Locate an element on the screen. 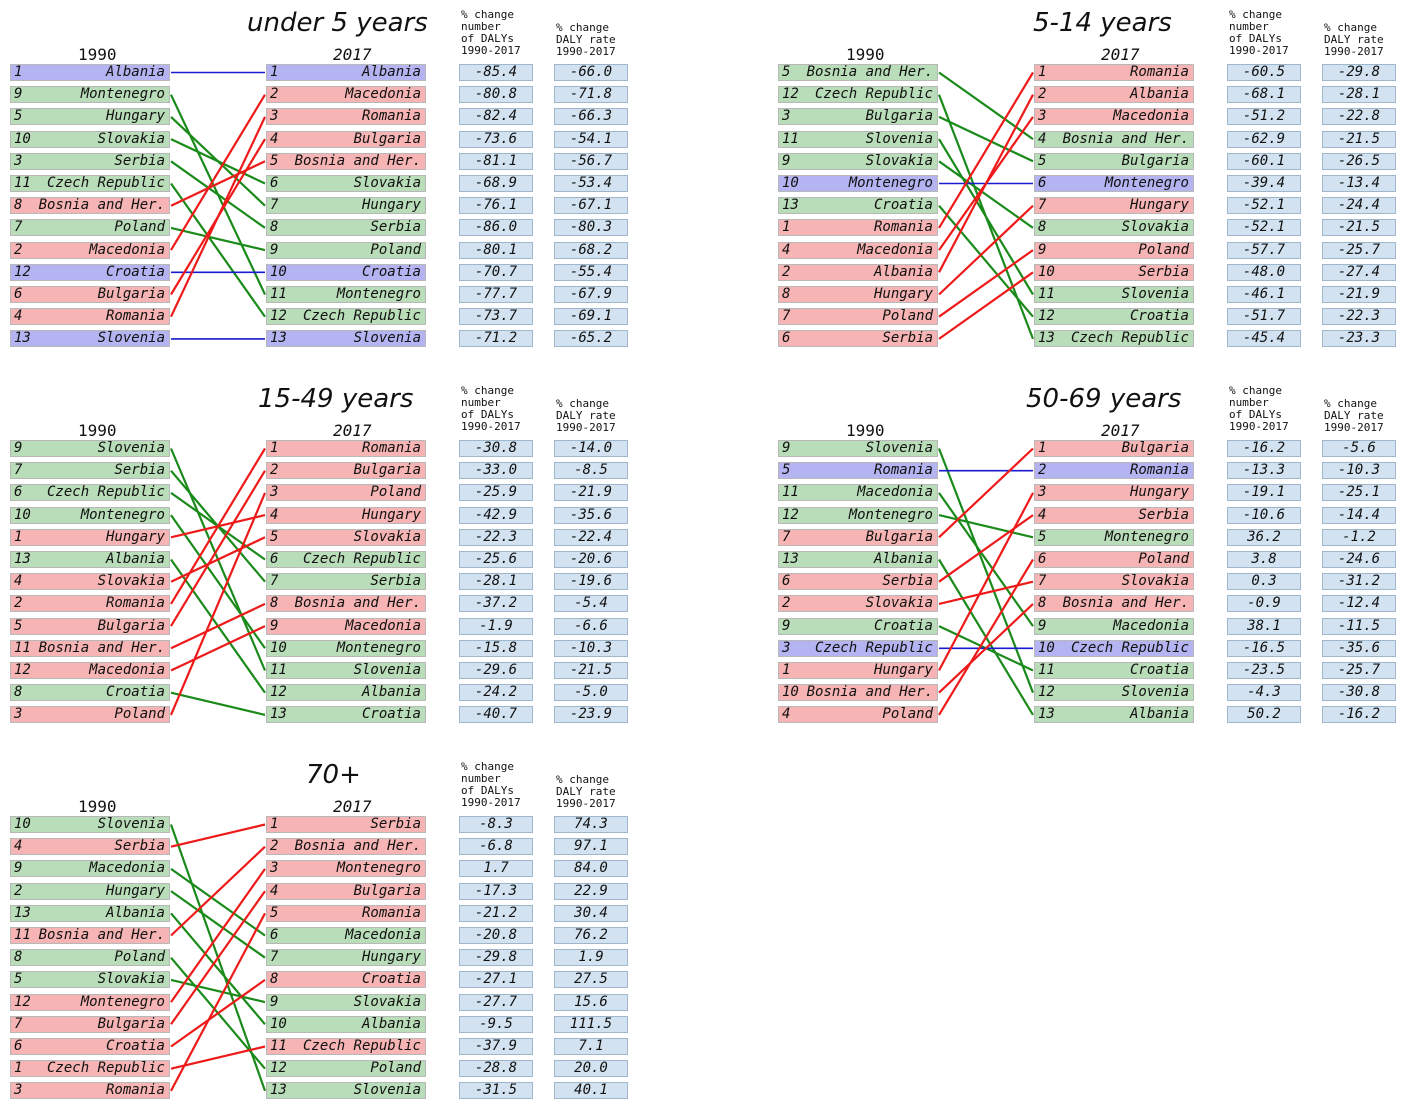  rank-connector-line is located at coordinates (218, 891).